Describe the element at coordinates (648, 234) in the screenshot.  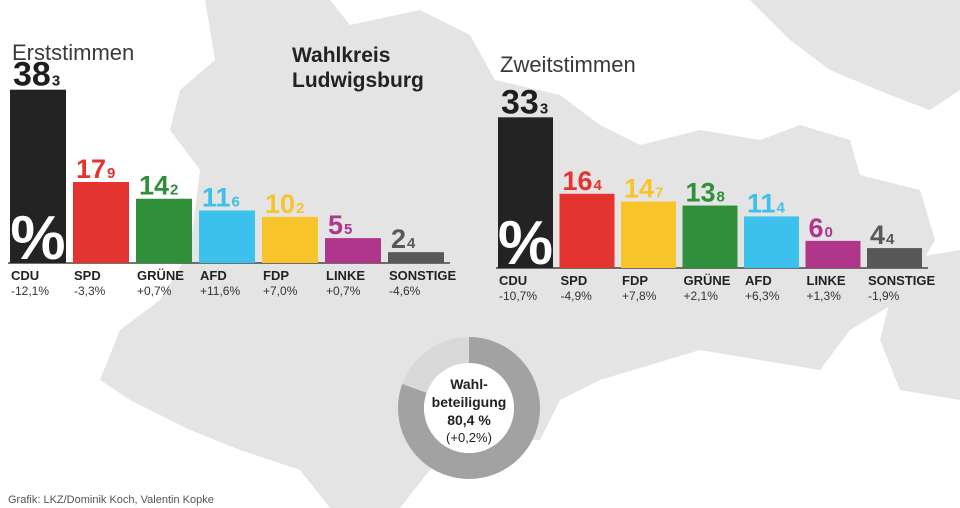
I see `zweit-bar-fdp` at that location.